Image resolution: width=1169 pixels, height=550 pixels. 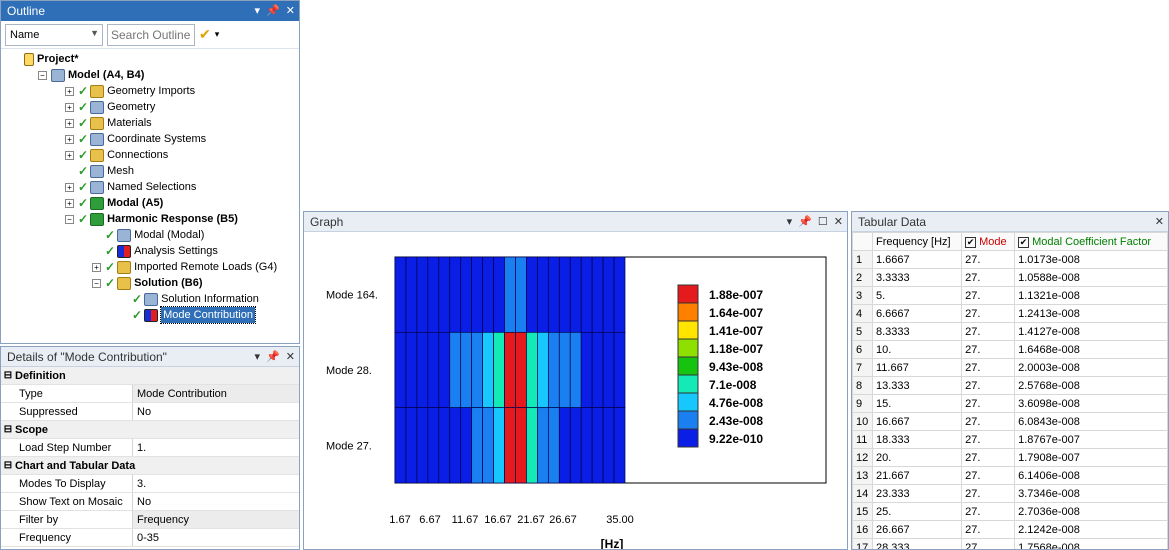 What do you see at coordinates (688, 384) in the screenshot?
I see `legend-swatch` at bounding box center [688, 384].